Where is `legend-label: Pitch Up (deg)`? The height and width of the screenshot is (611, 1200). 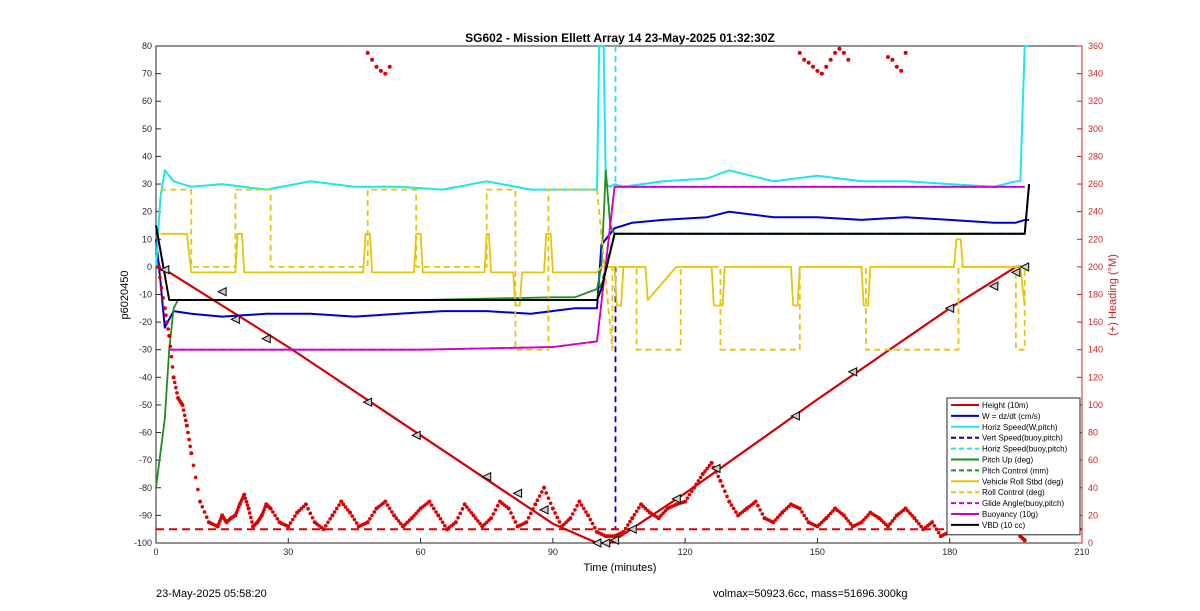 legend-label: Pitch Up (deg) is located at coordinates (1007, 460).